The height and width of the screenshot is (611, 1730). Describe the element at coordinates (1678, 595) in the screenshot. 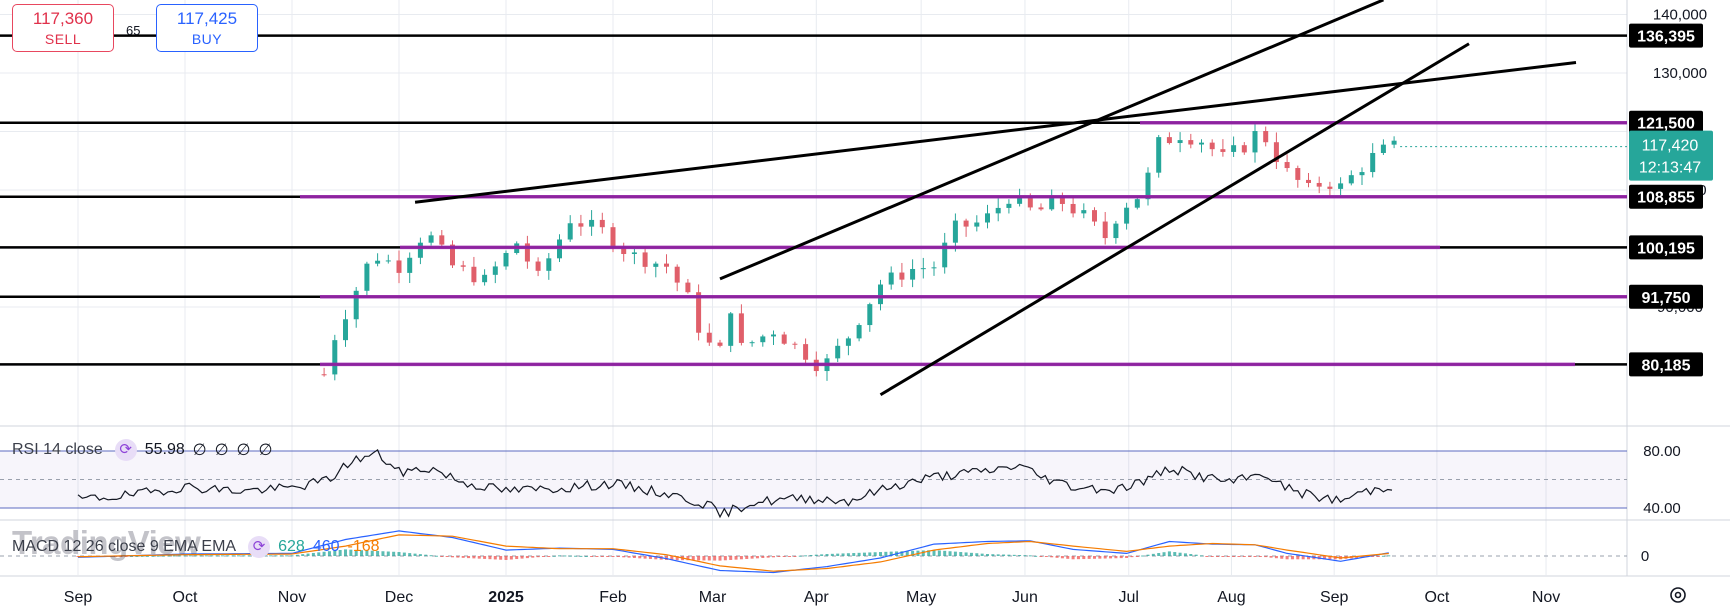

I see `settings-gear-icon` at that location.